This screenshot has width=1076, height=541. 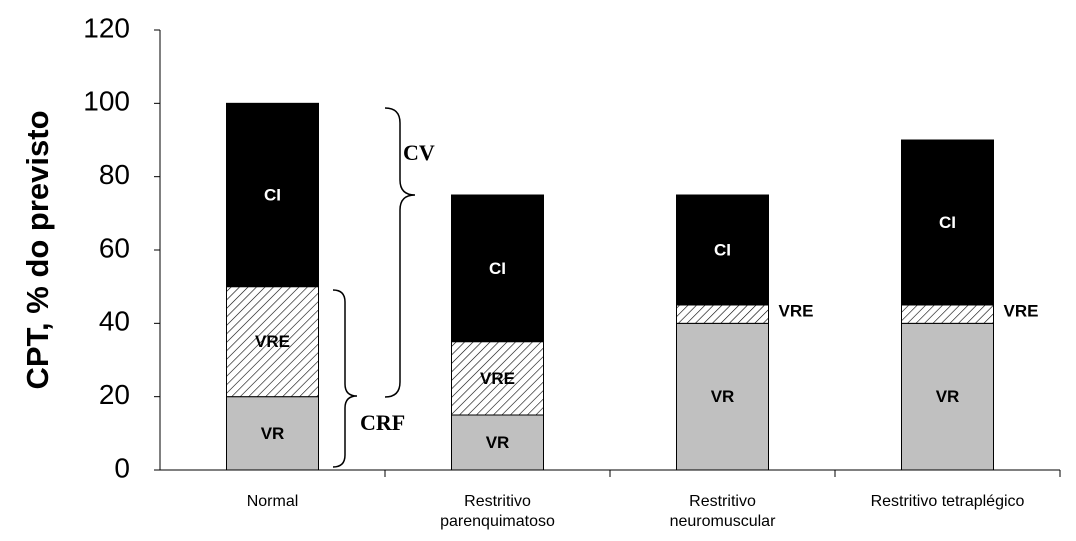 What do you see at coordinates (122, 467) in the screenshot?
I see `y-tick-label: 0` at bounding box center [122, 467].